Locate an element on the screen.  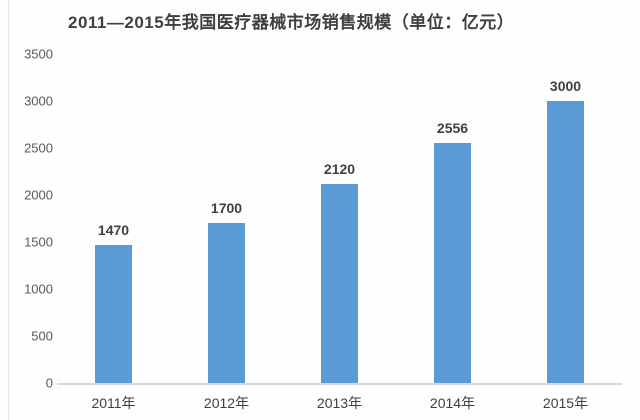
y-axis-tick-label: 2500 is located at coordinates (38, 148).